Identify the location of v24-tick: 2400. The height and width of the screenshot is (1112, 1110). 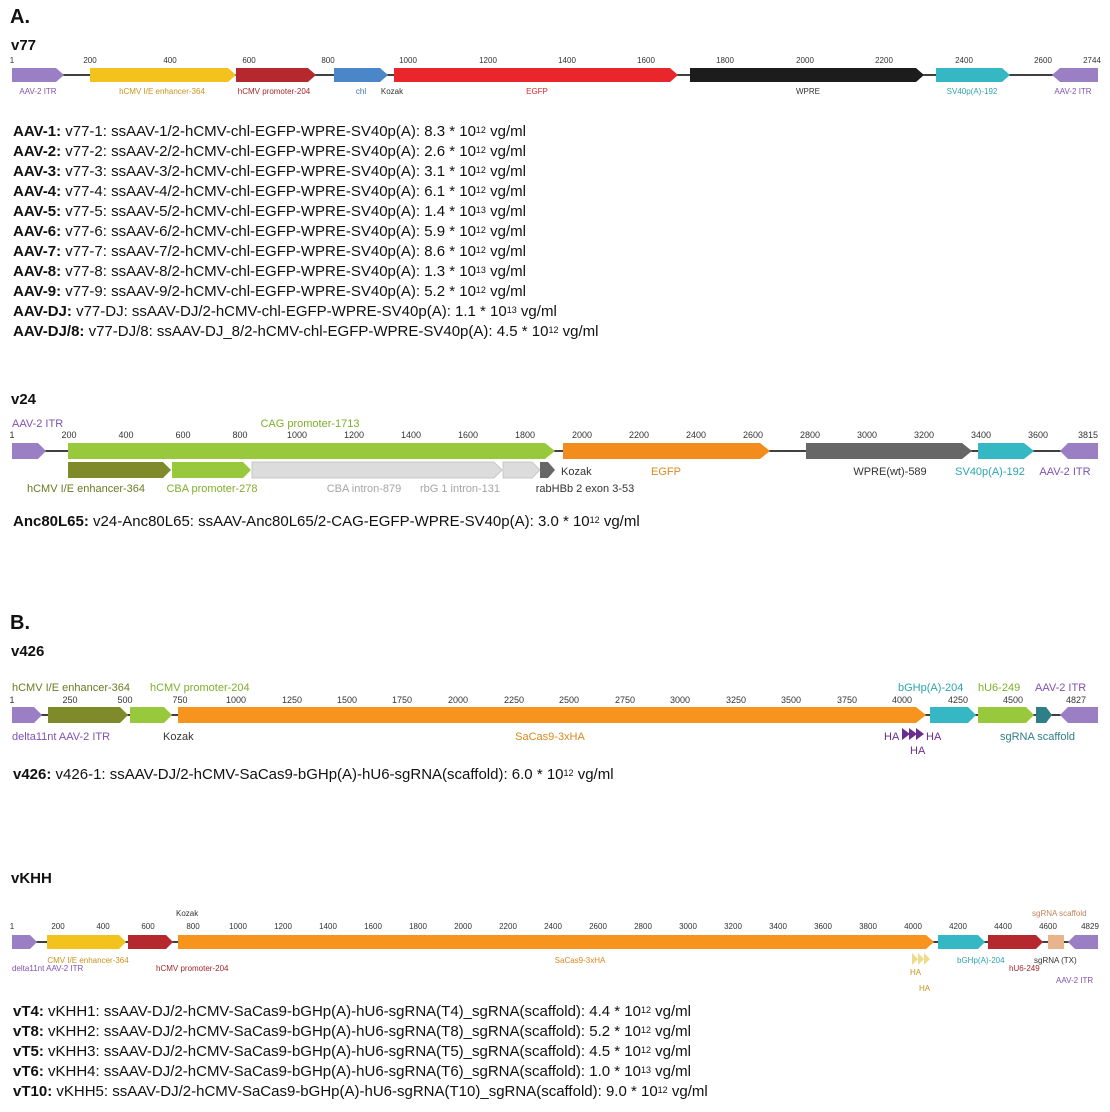
(696, 435).